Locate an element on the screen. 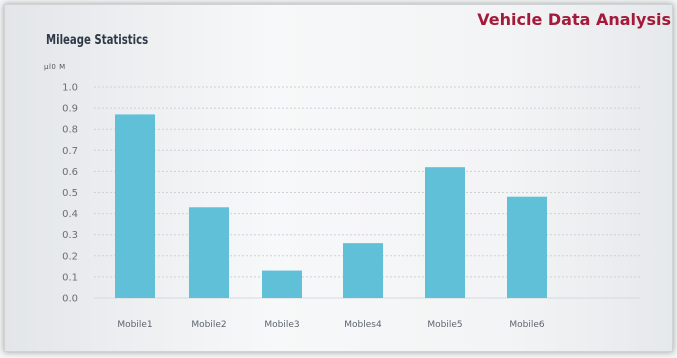 The height and width of the screenshot is (358, 677). chart-title: Mileage Statistics is located at coordinates (97, 40).